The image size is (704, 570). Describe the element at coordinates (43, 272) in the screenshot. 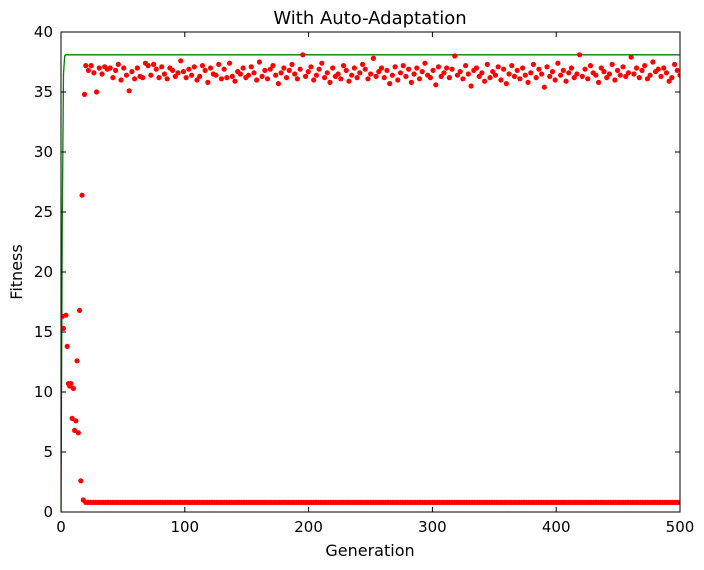

I see `y-tick-label: 20` at that location.